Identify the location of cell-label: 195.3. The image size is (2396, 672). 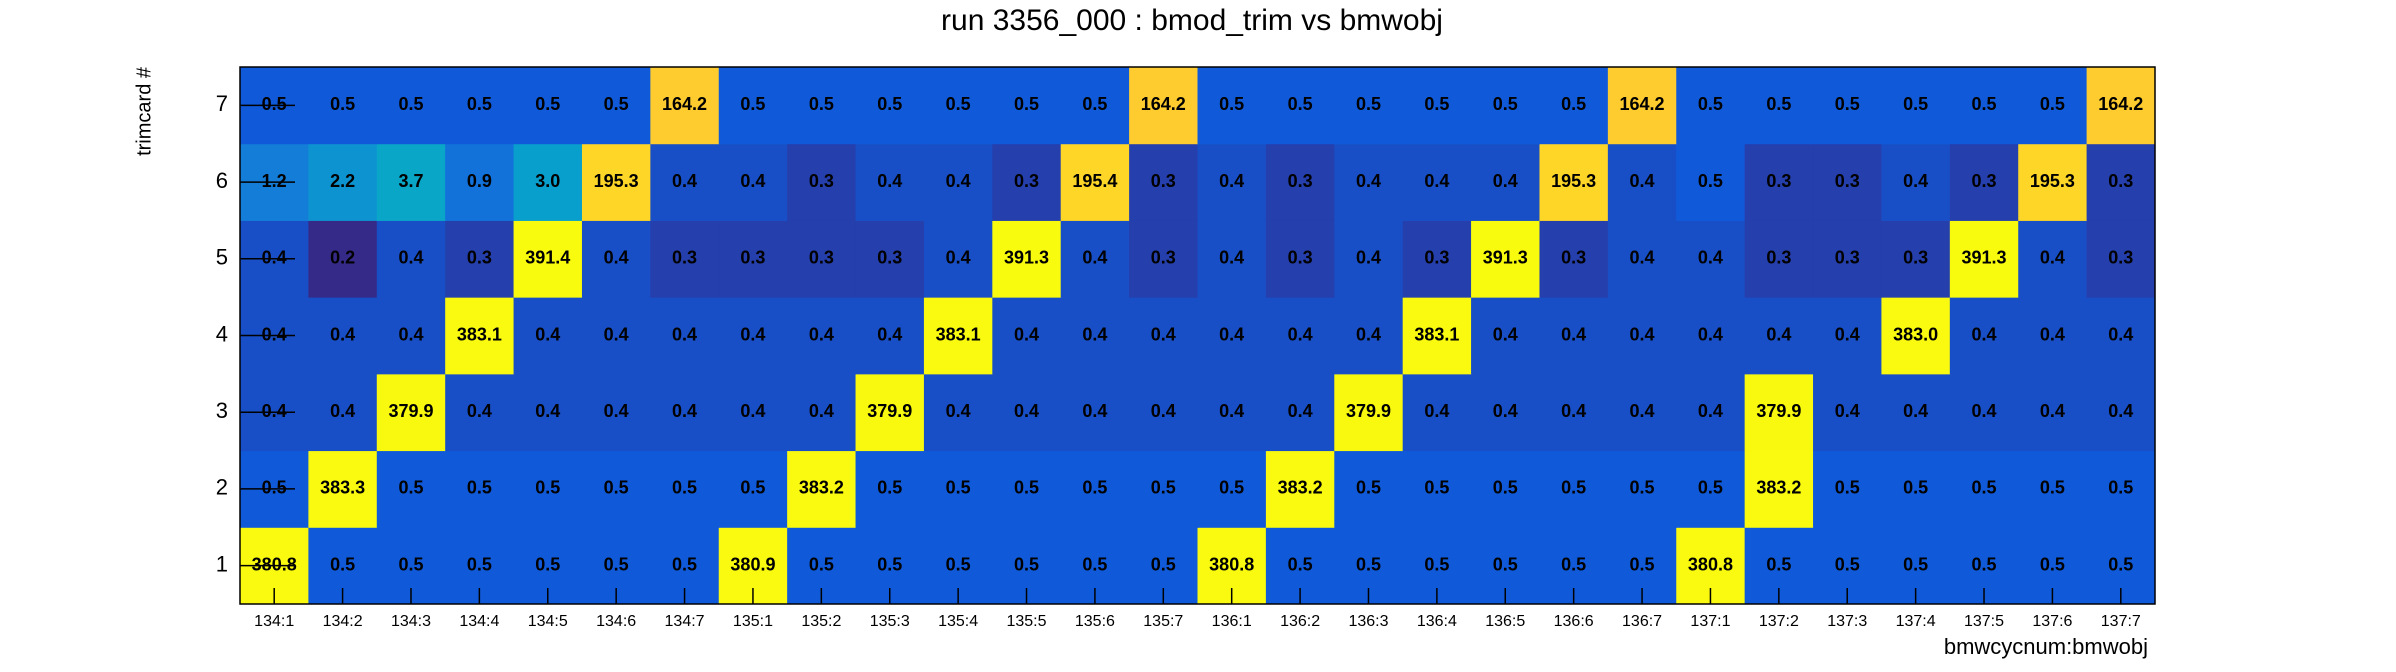
(1573, 181).